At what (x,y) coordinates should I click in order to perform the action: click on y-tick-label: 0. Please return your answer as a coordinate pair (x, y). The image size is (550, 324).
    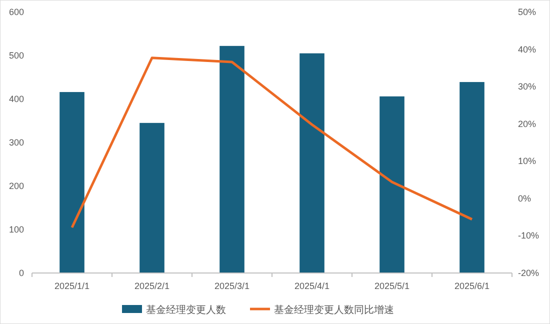
    Looking at the image, I should click on (21, 273).